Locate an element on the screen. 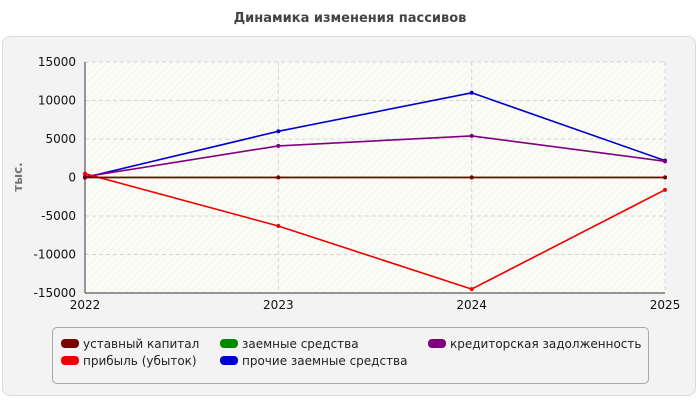 Image resolution: width=700 pixels, height=400 pixels. x-tick-label: 2022 is located at coordinates (85, 305).